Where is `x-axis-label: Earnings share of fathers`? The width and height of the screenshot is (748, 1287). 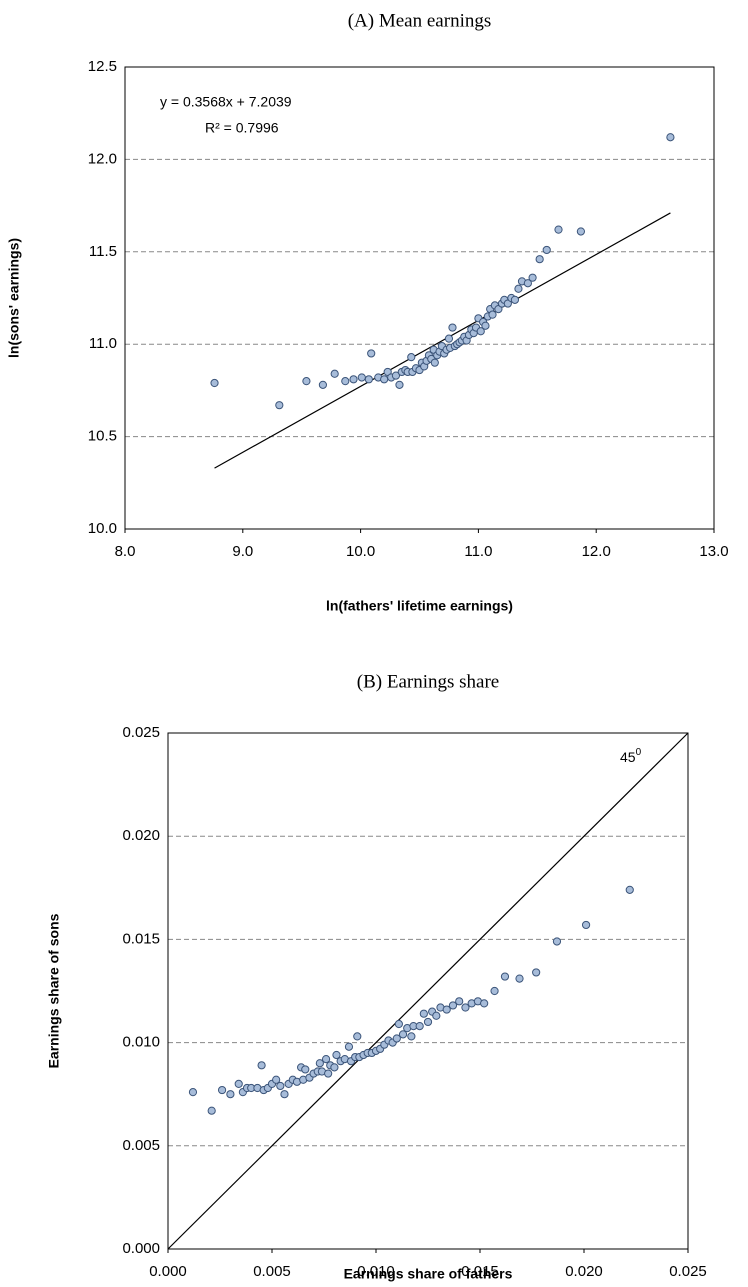 x-axis-label: Earnings share of fathers is located at coordinates (428, 1274).